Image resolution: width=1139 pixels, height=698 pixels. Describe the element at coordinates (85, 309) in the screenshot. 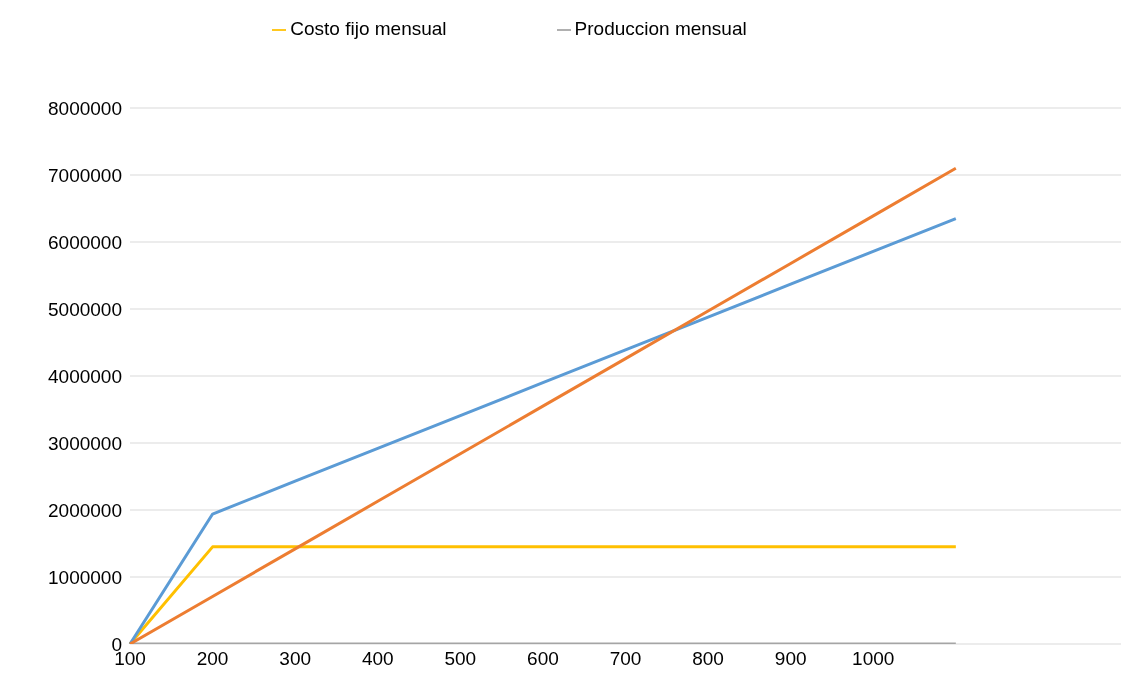

I see `y-tick-label: 5000000` at that location.